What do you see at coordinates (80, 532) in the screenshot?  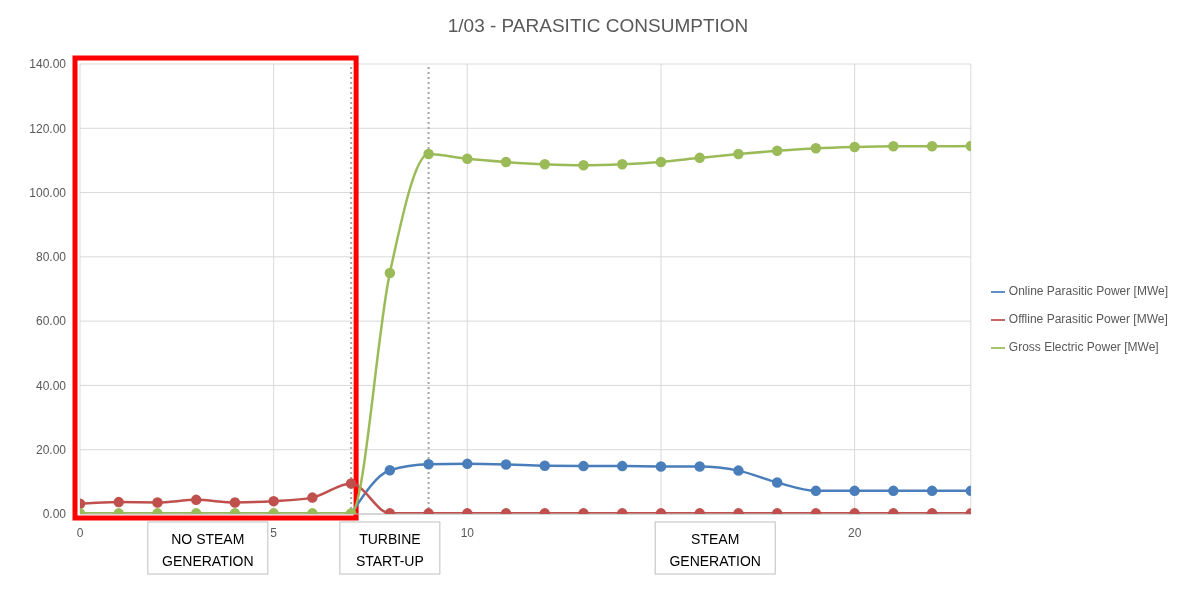 I see `x-tick-label: 0` at bounding box center [80, 532].